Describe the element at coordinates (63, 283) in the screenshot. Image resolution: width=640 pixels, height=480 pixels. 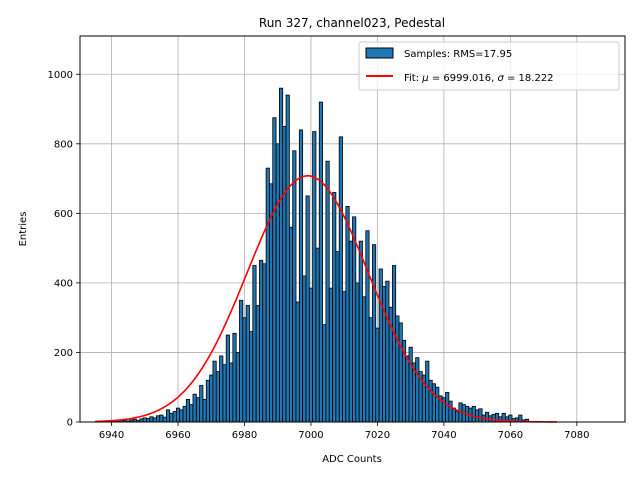
I see `y-tick-label: 400` at that location.